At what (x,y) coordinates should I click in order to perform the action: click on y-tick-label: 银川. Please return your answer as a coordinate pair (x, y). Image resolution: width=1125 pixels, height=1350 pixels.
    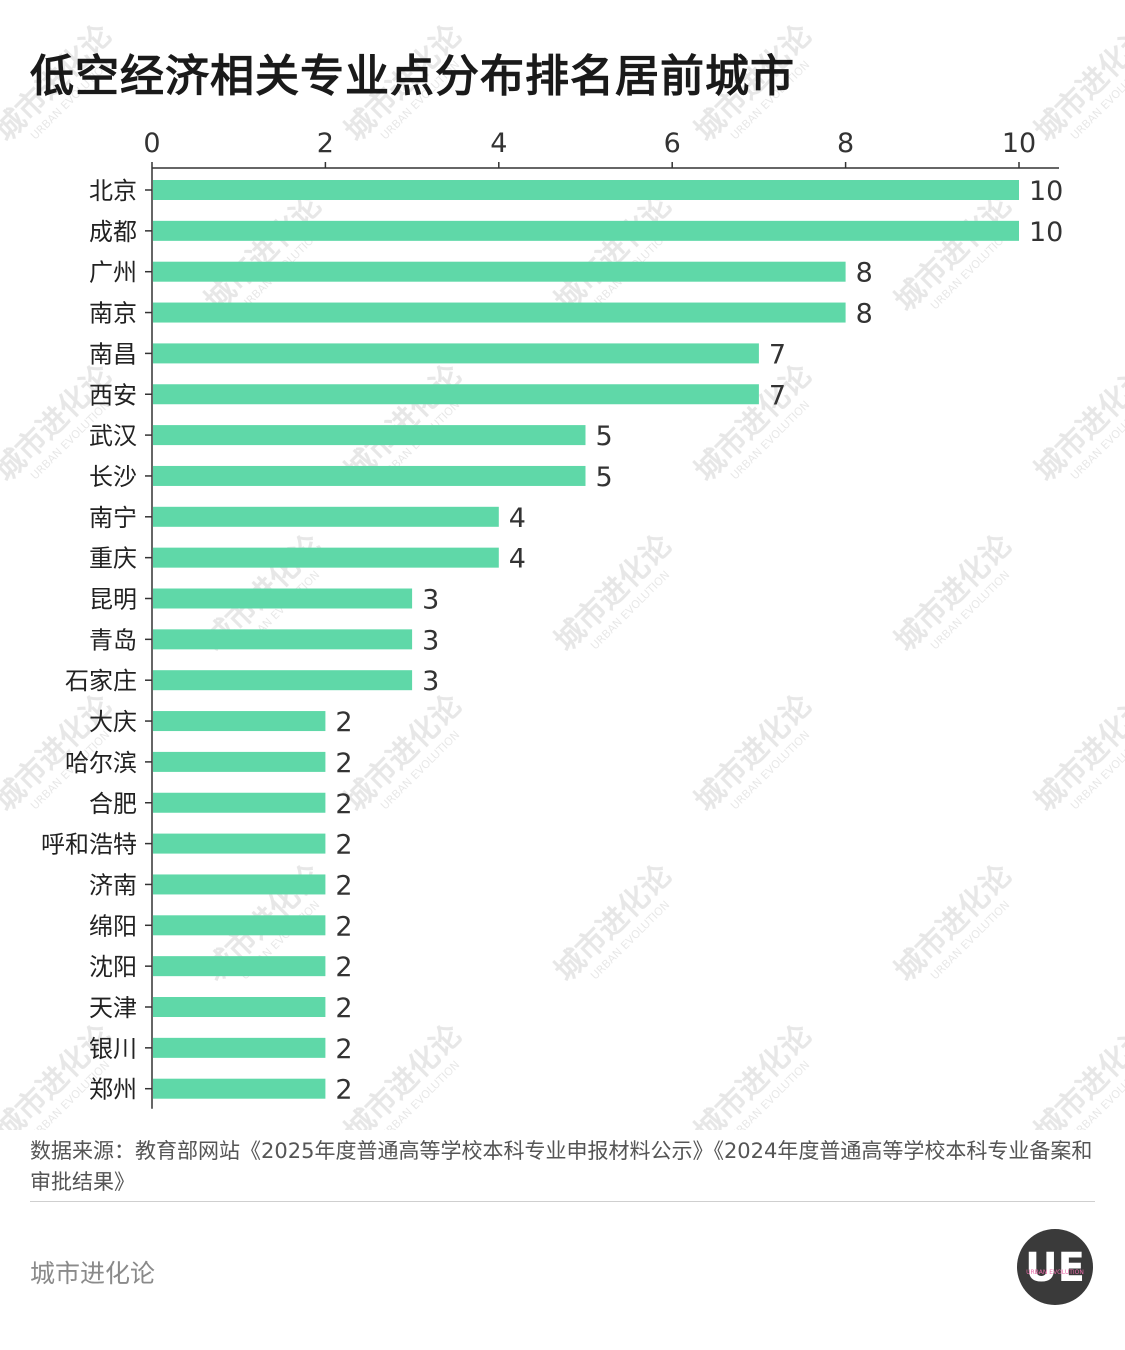
    Looking at the image, I should click on (113, 1049).